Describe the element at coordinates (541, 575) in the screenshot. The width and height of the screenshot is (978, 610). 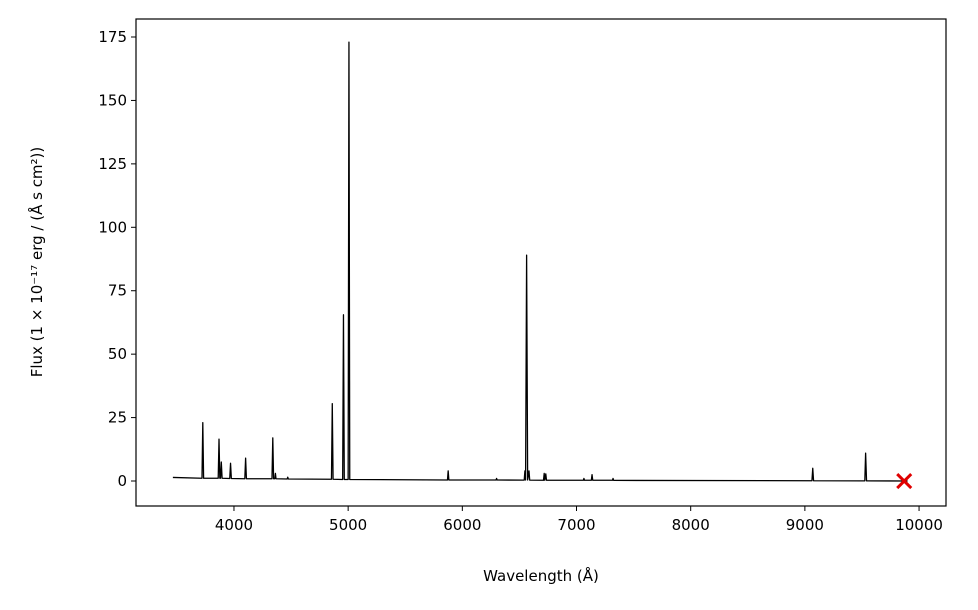
I see `x-axis-label: Wavelength (Å)` at that location.